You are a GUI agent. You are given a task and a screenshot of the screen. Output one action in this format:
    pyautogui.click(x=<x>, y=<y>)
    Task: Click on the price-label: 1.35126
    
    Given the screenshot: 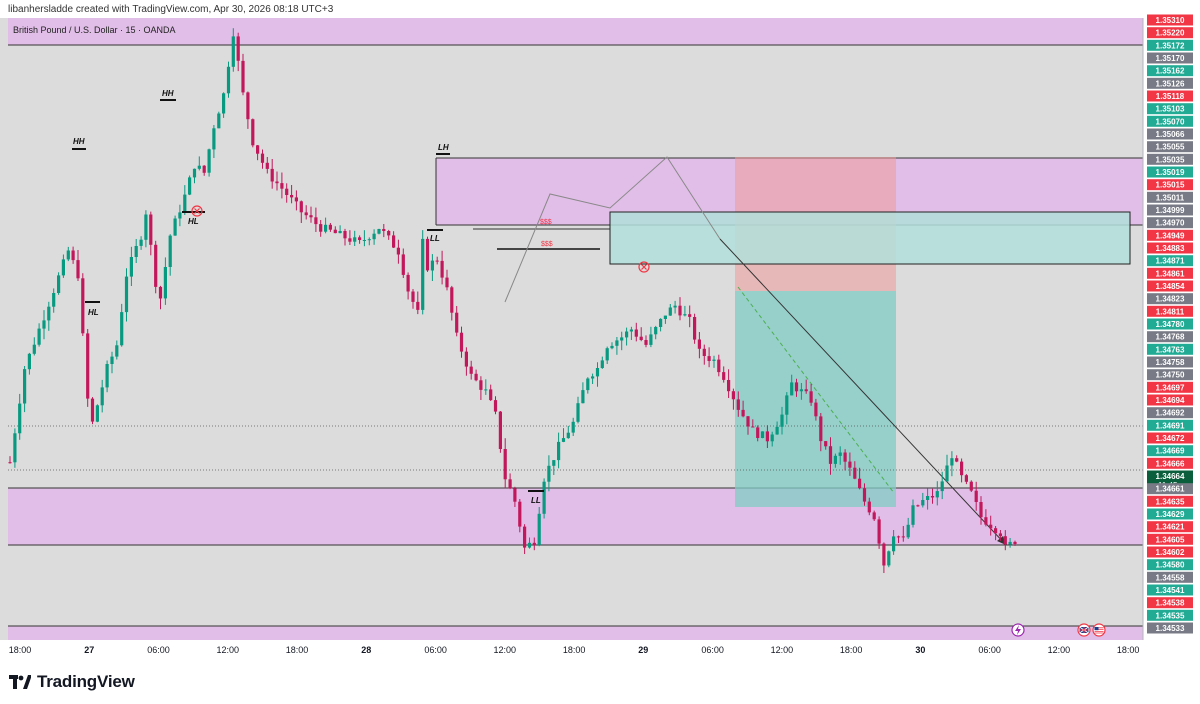 What is the action you would take?
    pyautogui.click(x=1170, y=83)
    